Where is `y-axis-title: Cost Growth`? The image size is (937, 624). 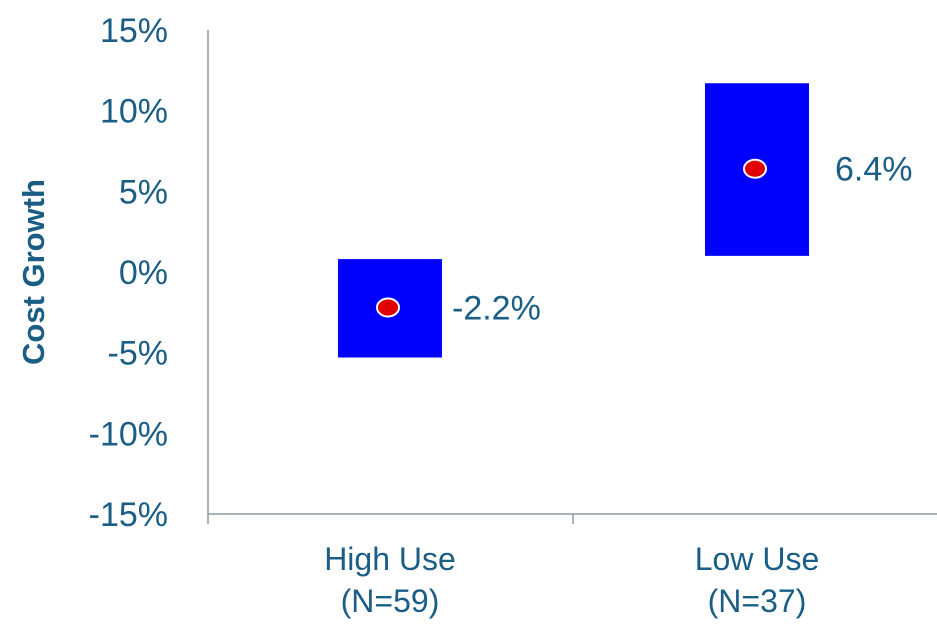
y-axis-title: Cost Growth is located at coordinates (33, 272).